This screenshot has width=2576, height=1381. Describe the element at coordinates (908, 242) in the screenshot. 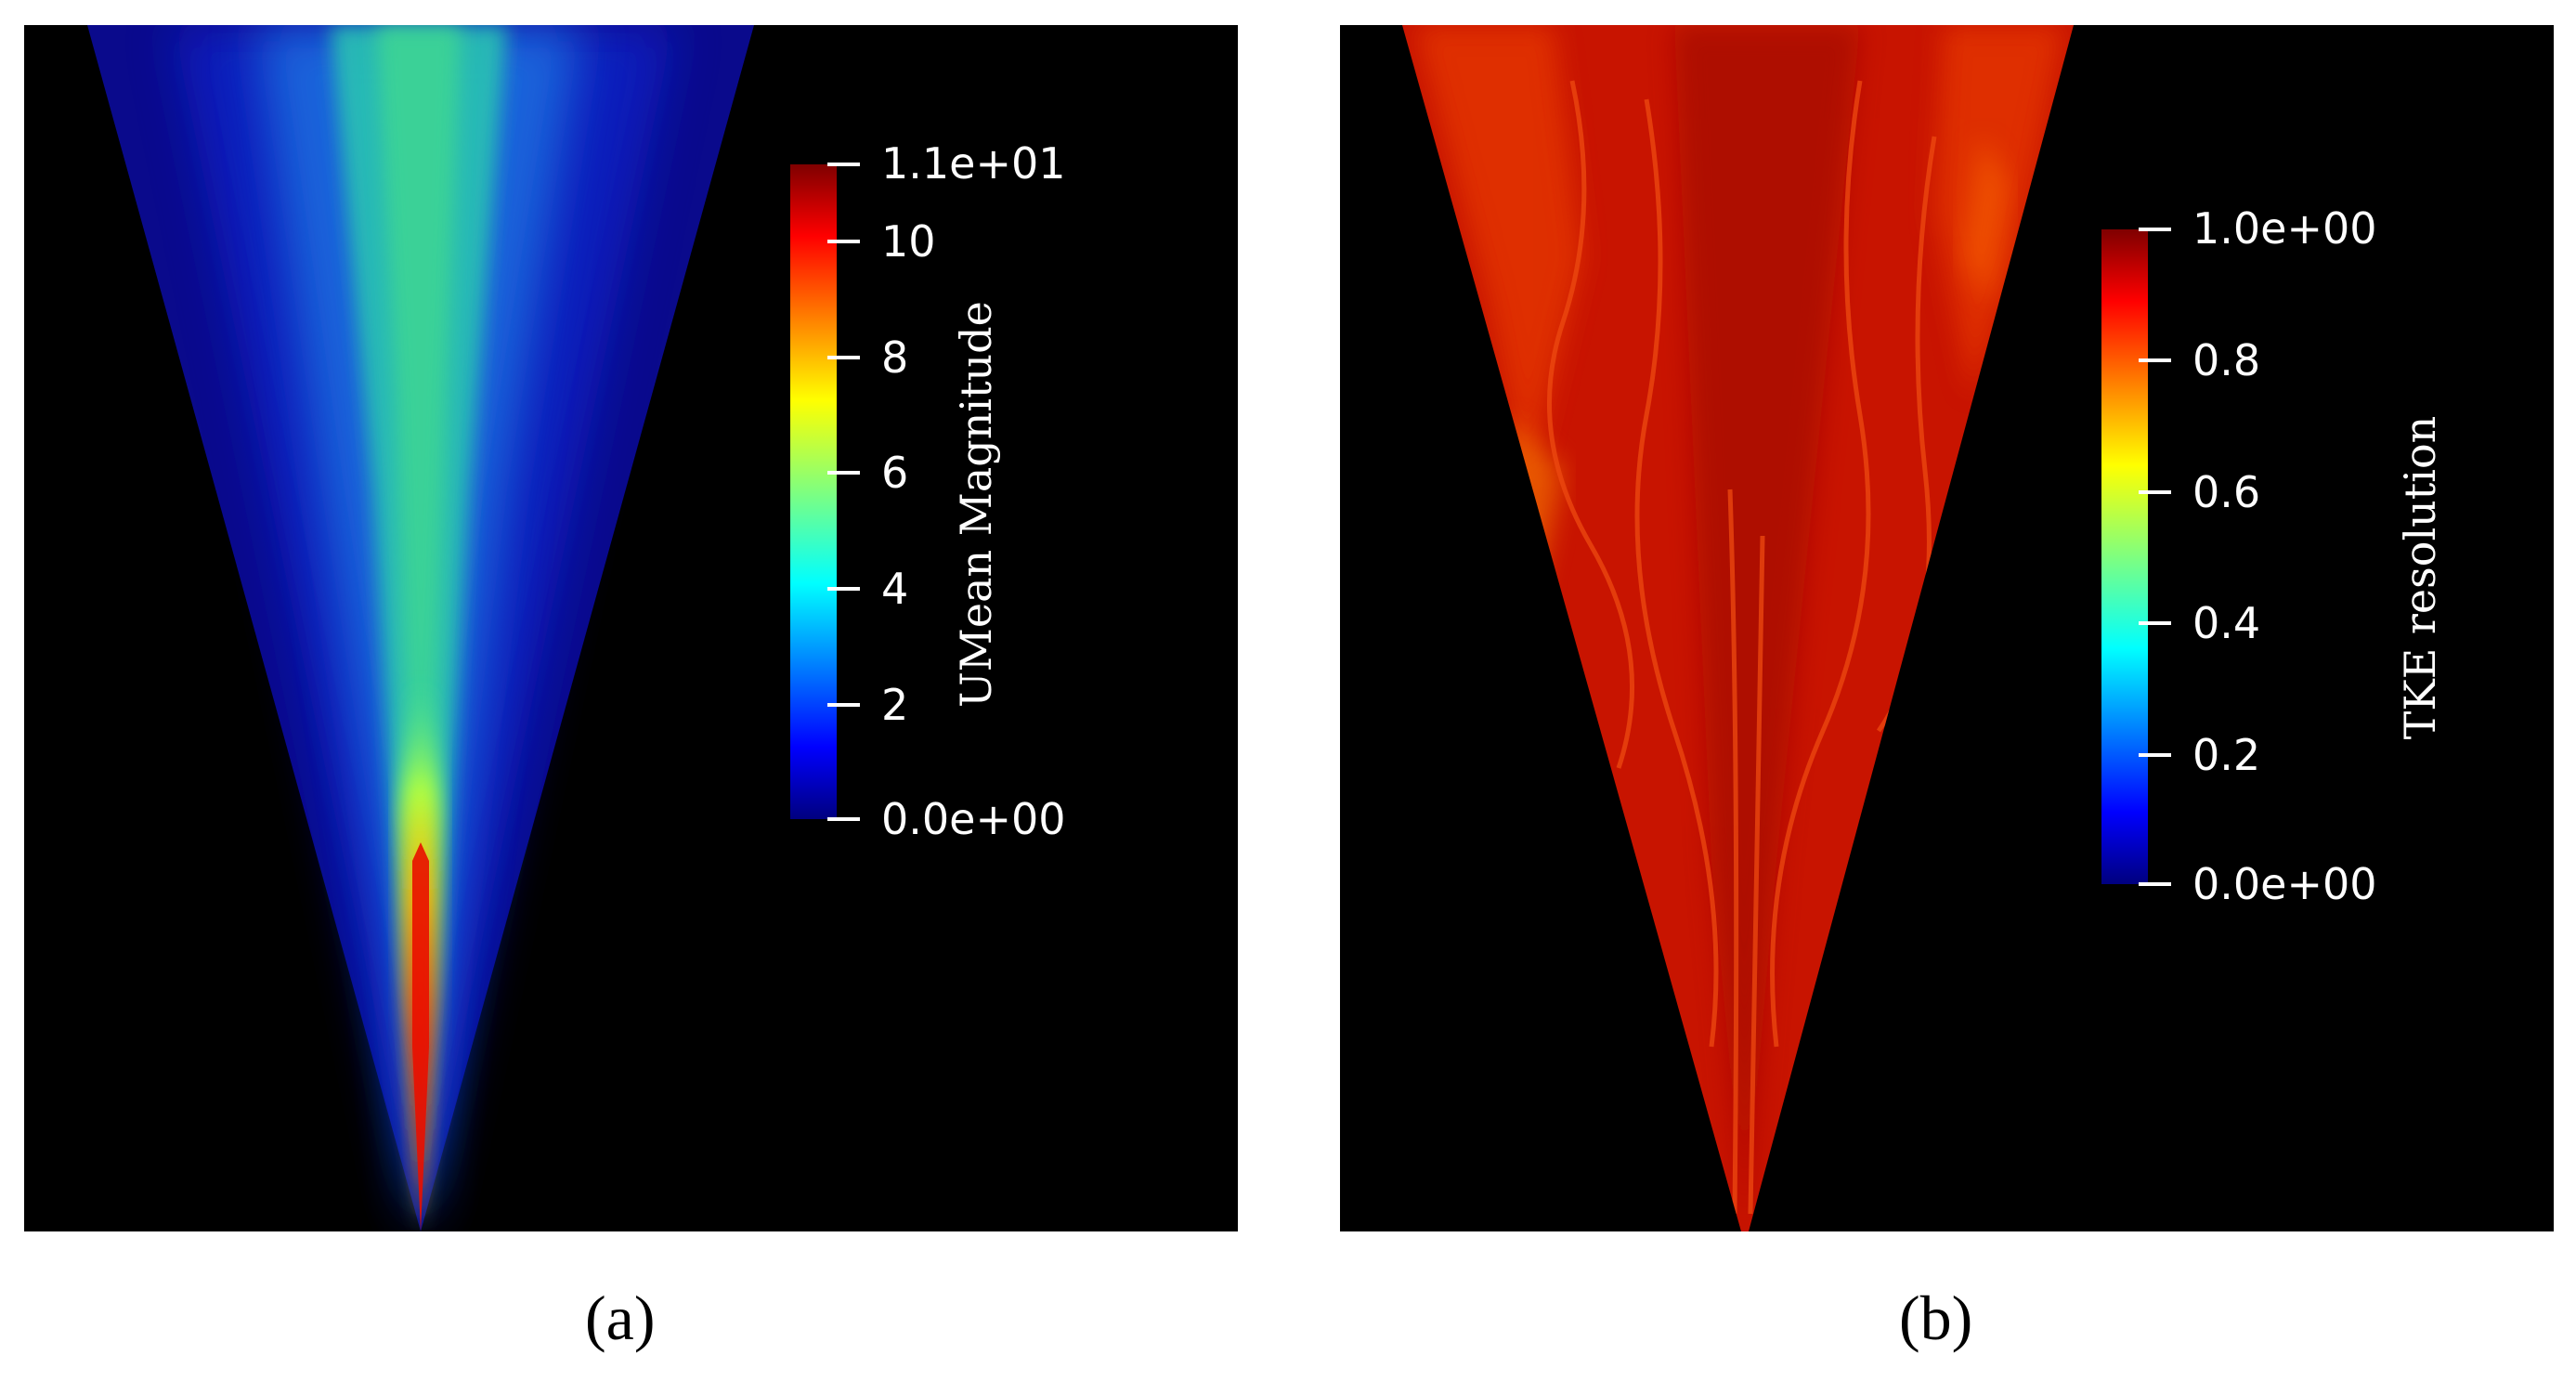

I see `colorbar-a-tick-label: 10` at that location.